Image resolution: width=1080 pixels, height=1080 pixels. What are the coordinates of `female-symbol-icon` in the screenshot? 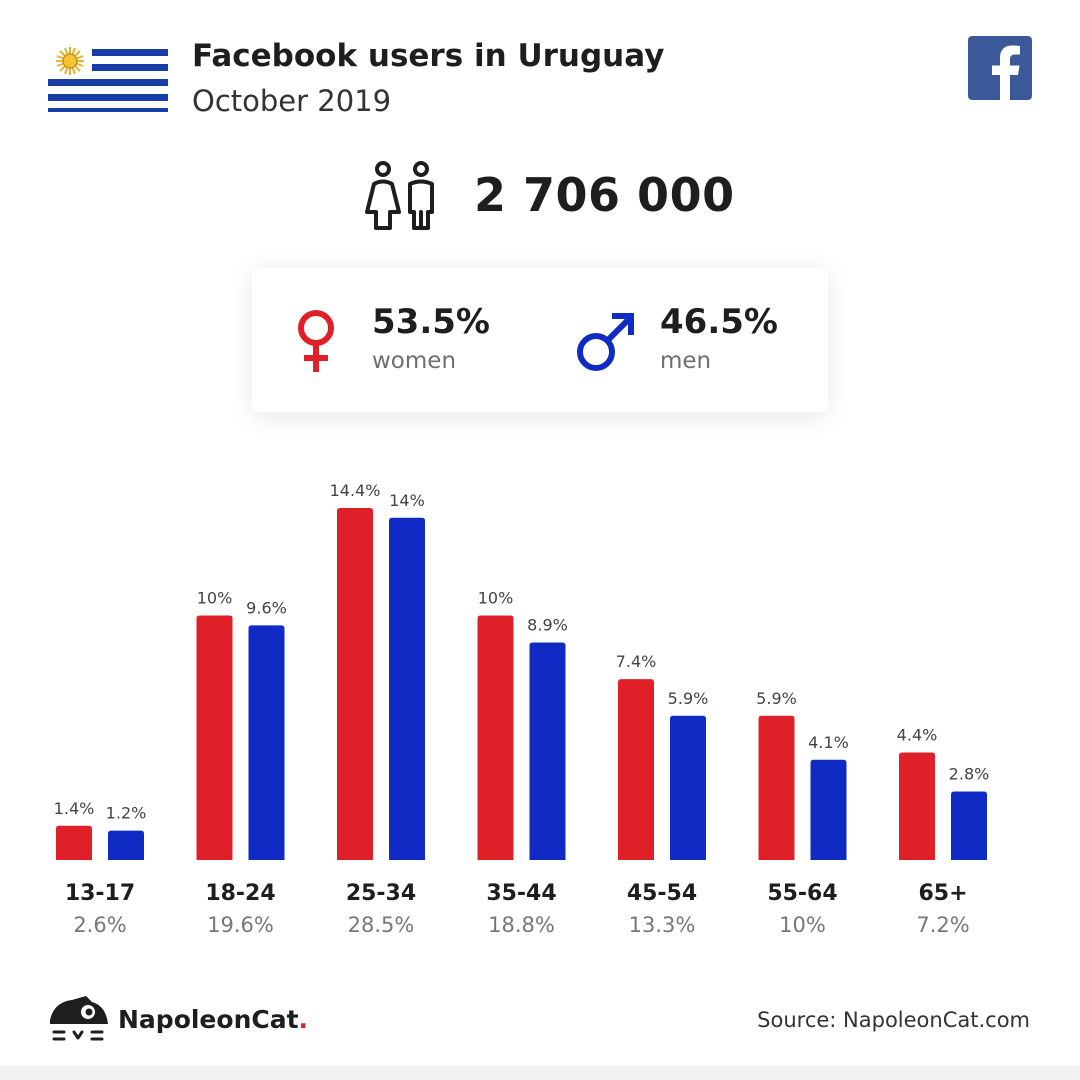 It's located at (316, 341).